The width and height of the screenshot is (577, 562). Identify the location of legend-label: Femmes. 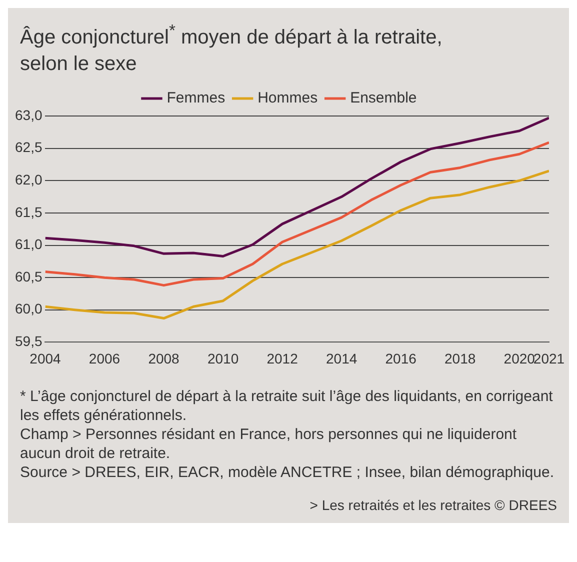
(196, 97).